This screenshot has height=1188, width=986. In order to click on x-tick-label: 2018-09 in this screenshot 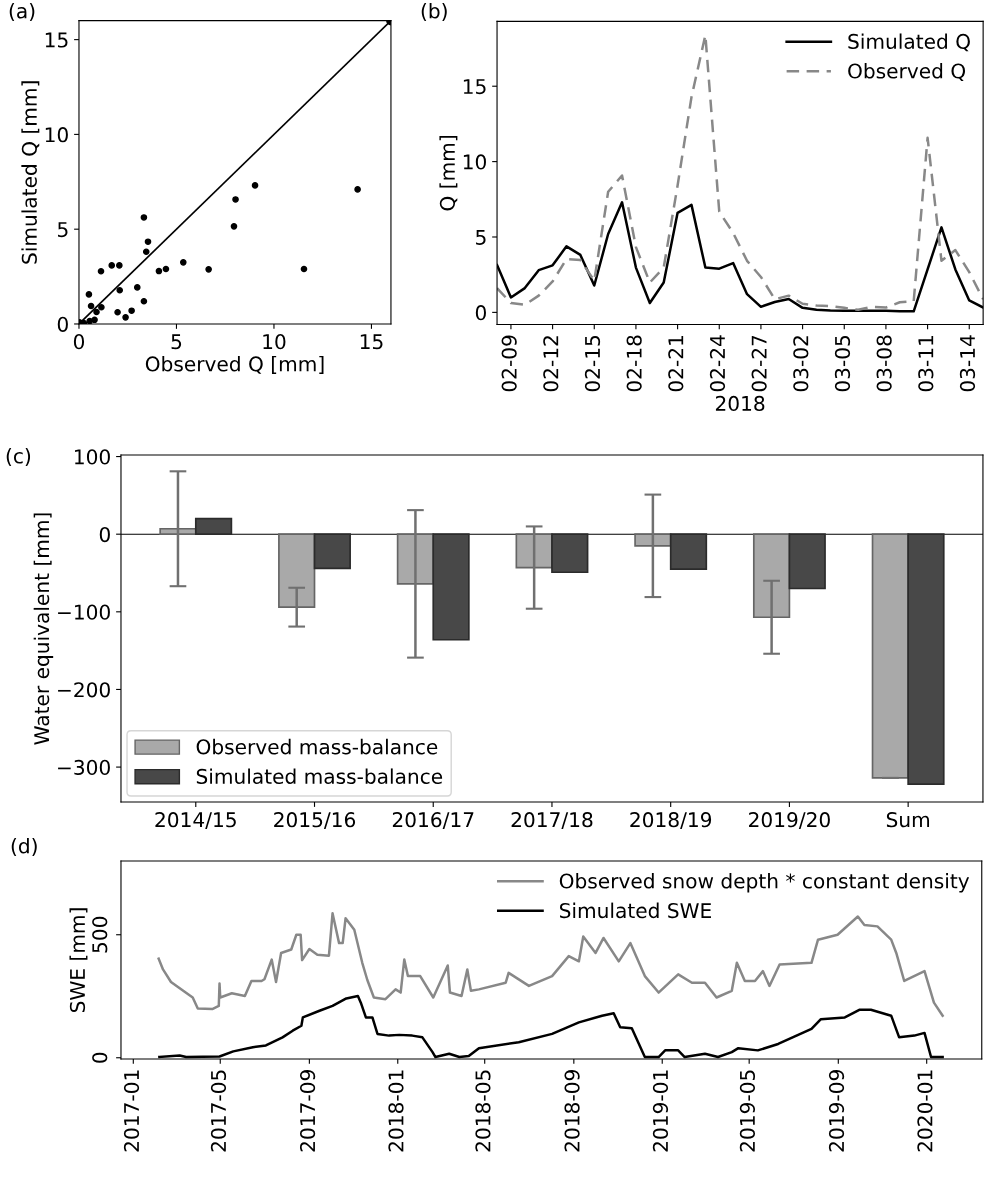, I will do `click(572, 1111)`.